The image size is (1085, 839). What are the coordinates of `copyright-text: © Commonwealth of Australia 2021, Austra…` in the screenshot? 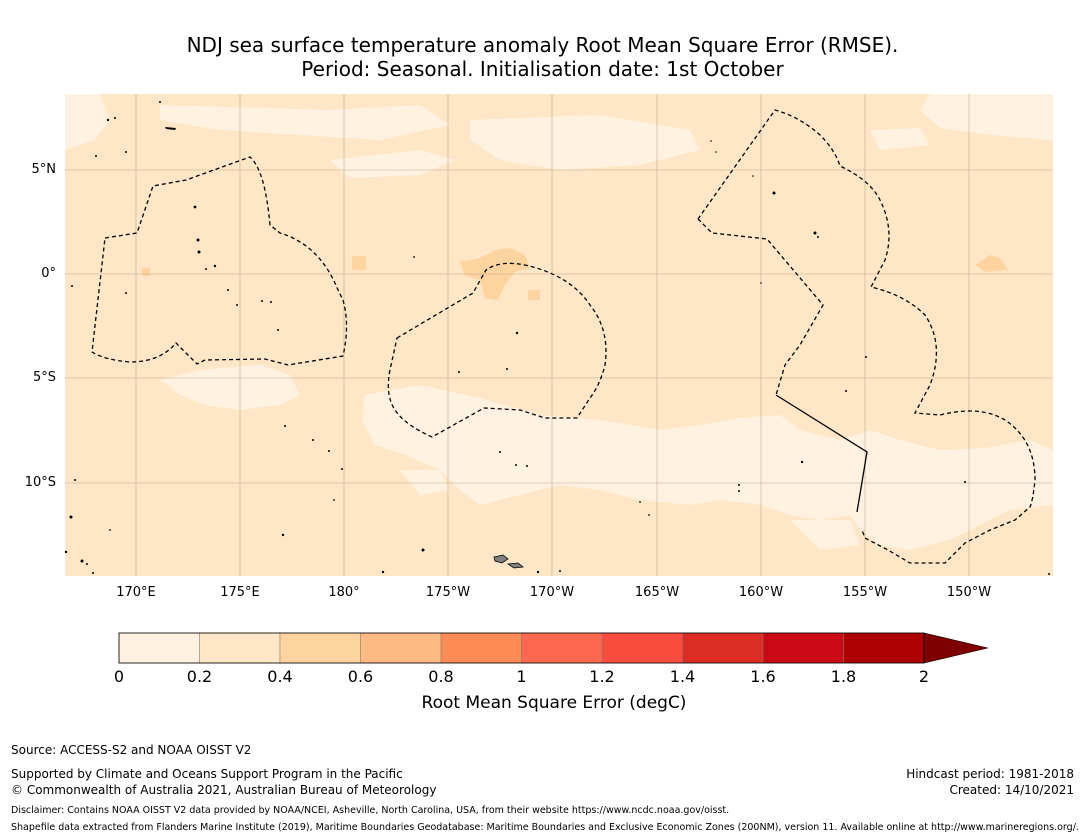 It's located at (224, 790).